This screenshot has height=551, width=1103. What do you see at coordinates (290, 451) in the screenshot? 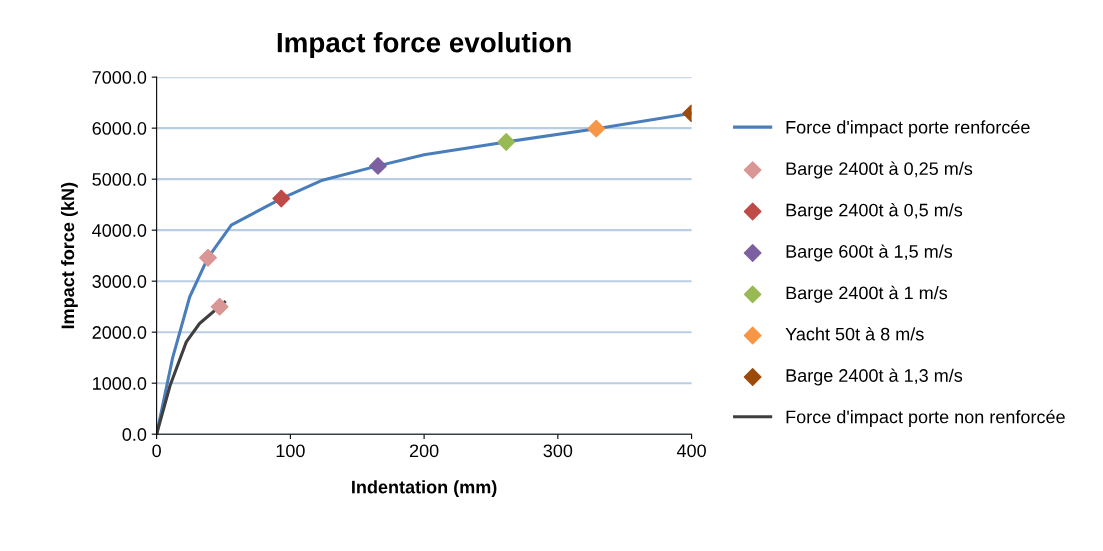
I see `x-tick-label: 100` at bounding box center [290, 451].